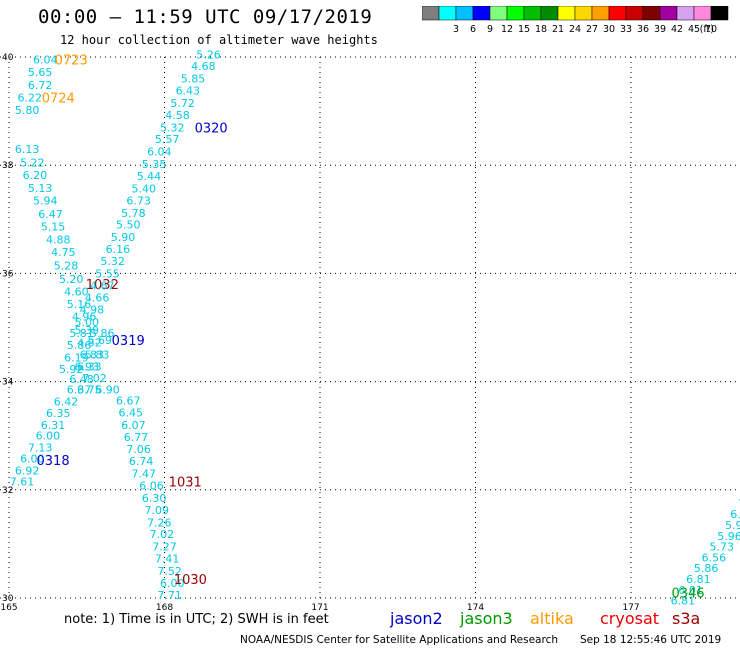 This screenshot has width=740, height=650. Describe the element at coordinates (53, 226) in the screenshot. I see `wave-height-point: 5.15` at that location.